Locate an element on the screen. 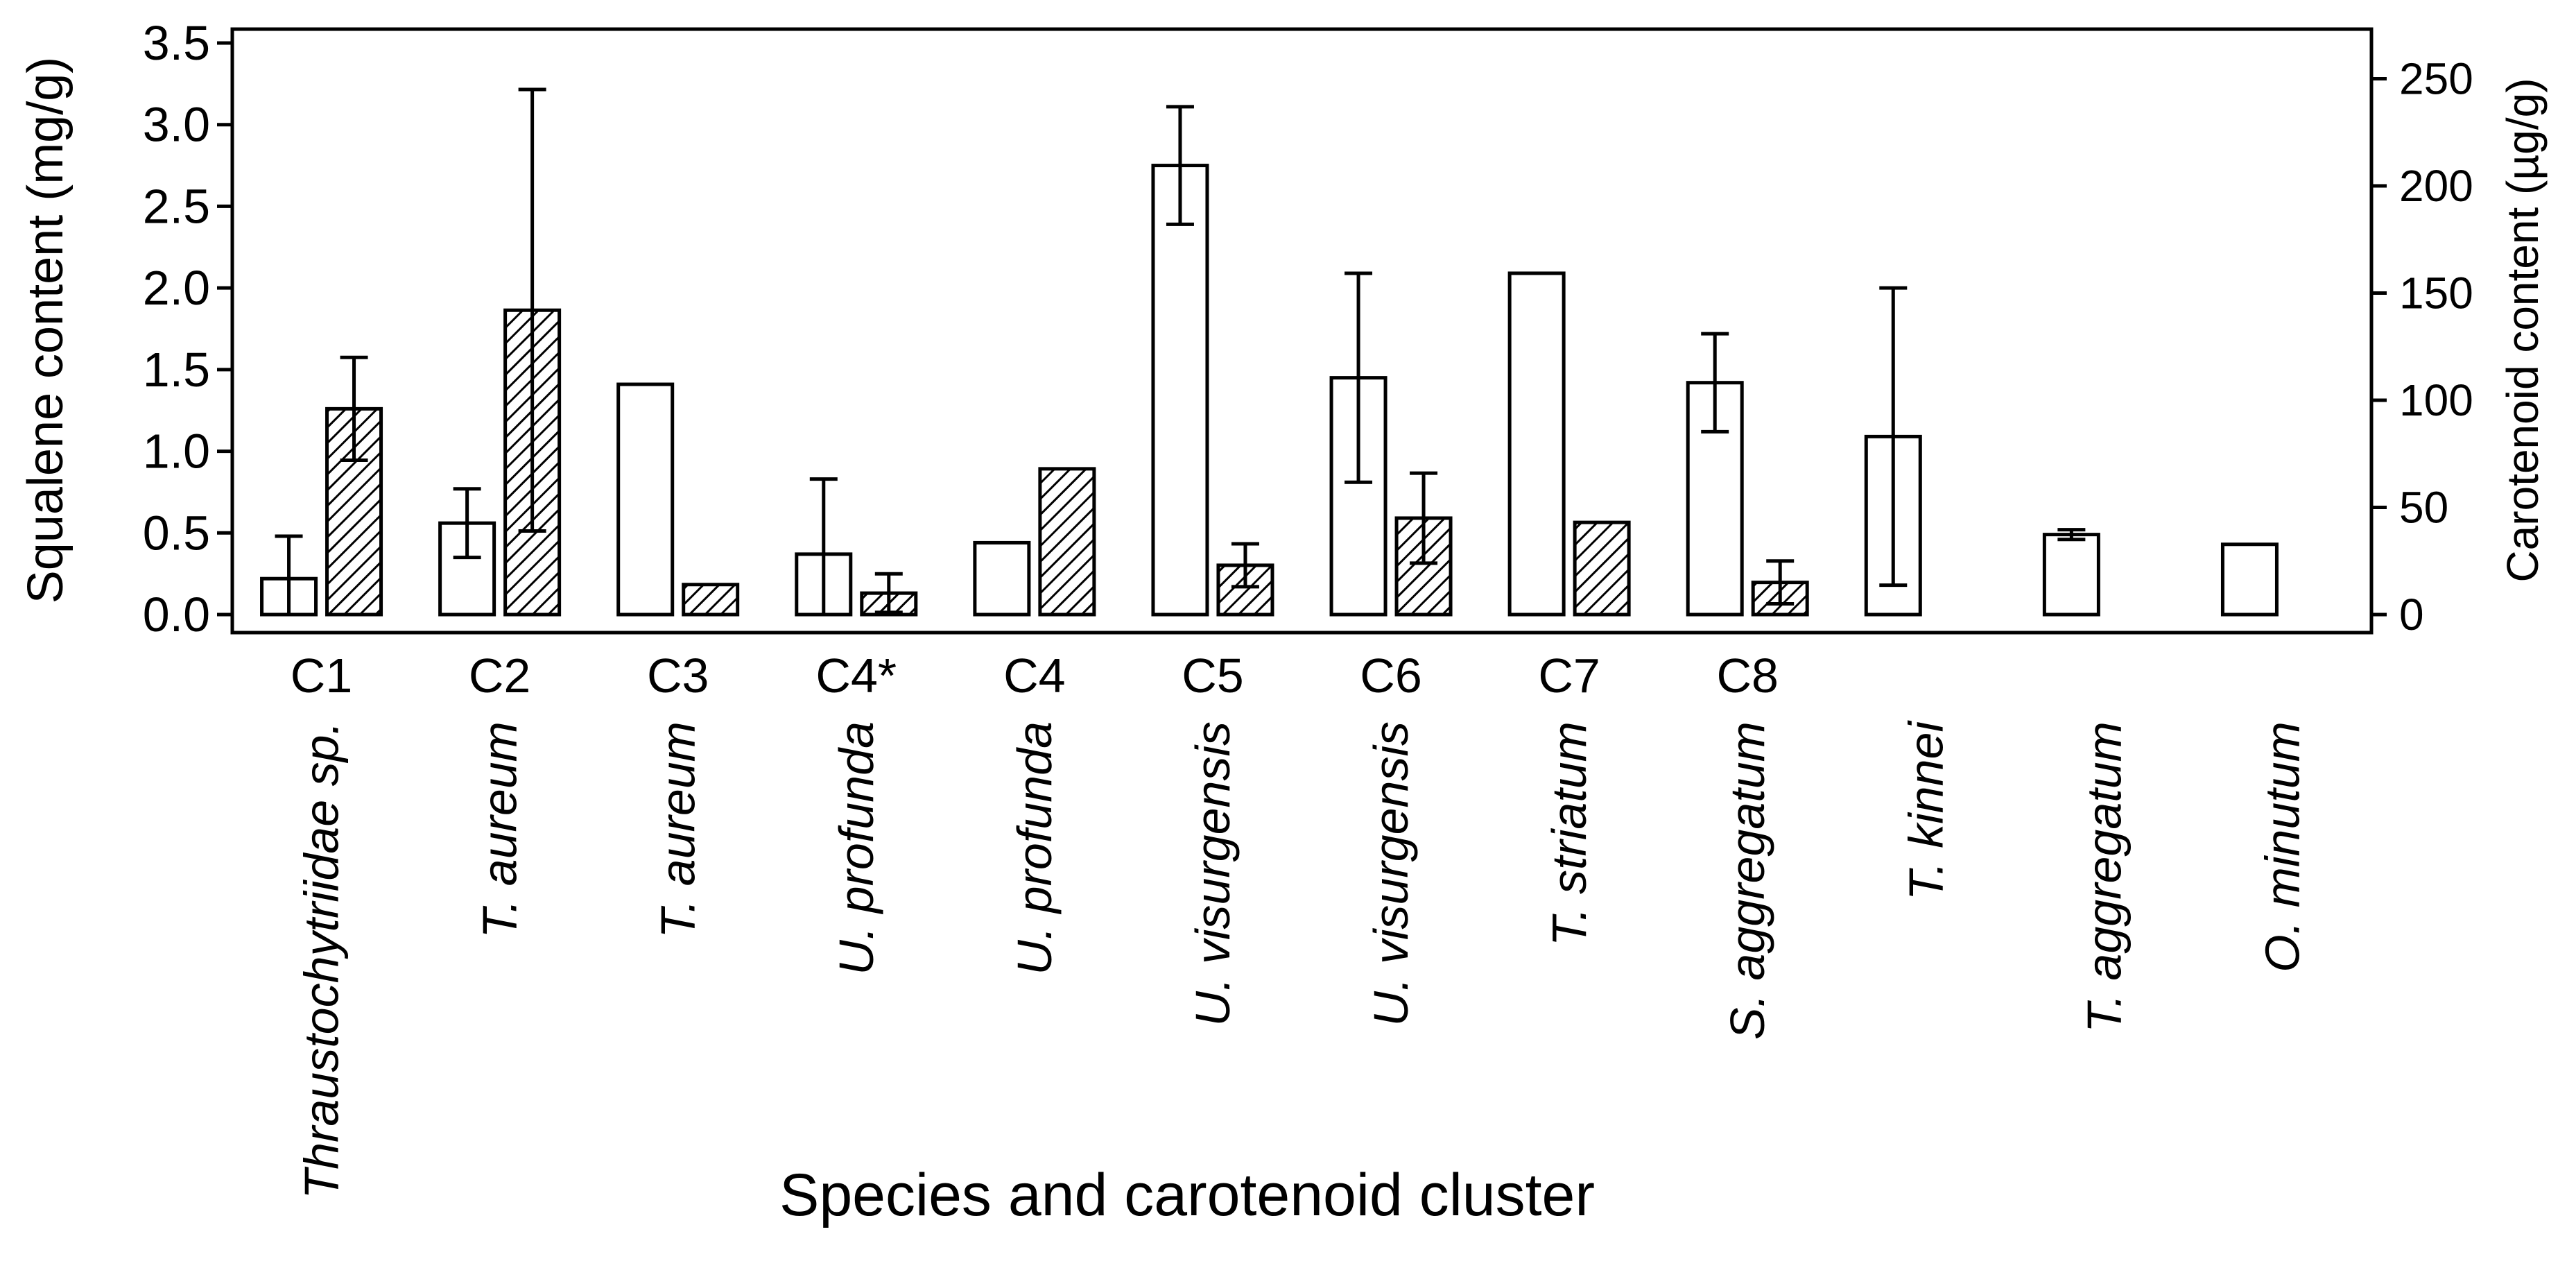  right-axis-ticks: 0 50 100 150 200 250 is located at coordinates (2422, 347).